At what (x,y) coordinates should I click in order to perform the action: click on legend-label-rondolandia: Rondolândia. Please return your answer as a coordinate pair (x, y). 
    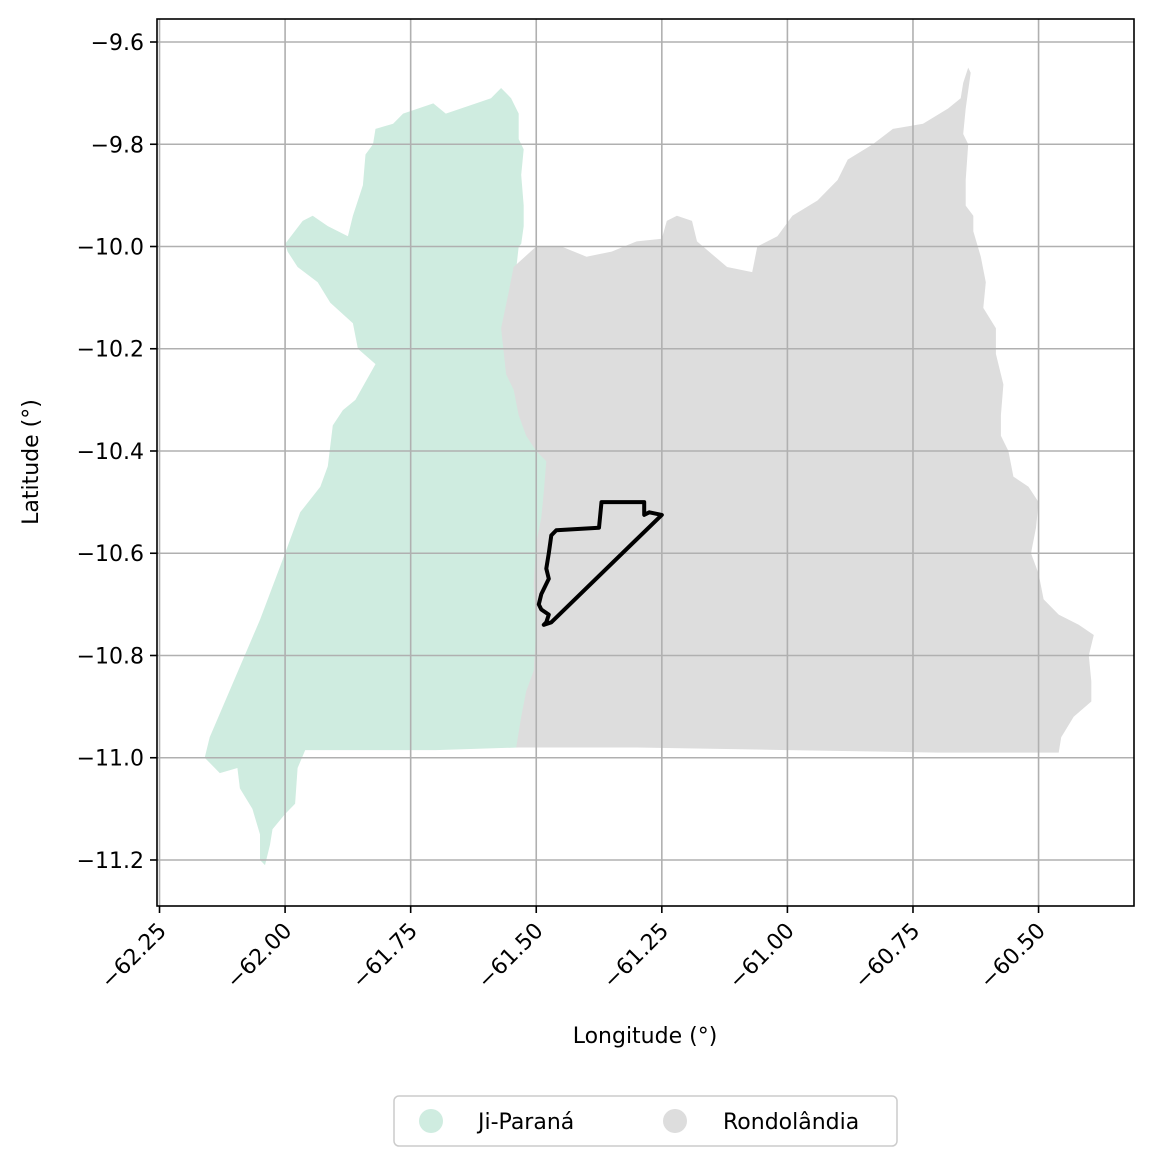
    Looking at the image, I should click on (791, 1122).